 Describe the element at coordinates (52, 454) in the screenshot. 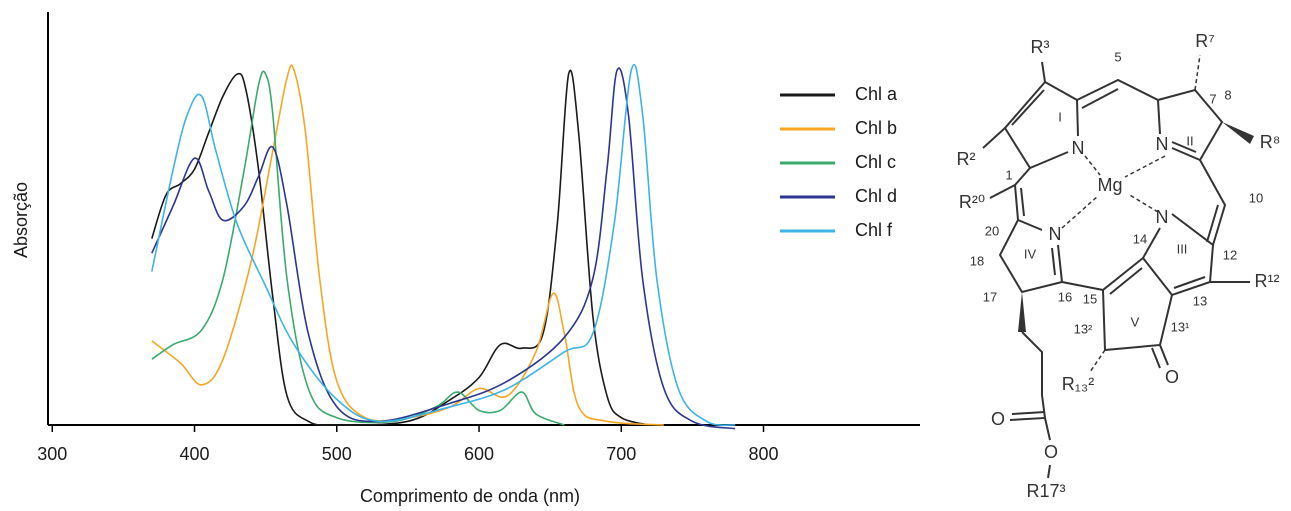

I see `x-tick-label: 300` at that location.